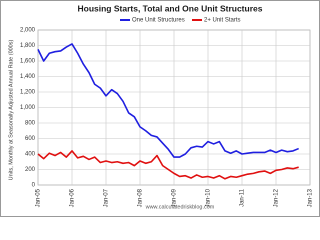  I want to click on y-tick-label: 400, so click(30, 155).